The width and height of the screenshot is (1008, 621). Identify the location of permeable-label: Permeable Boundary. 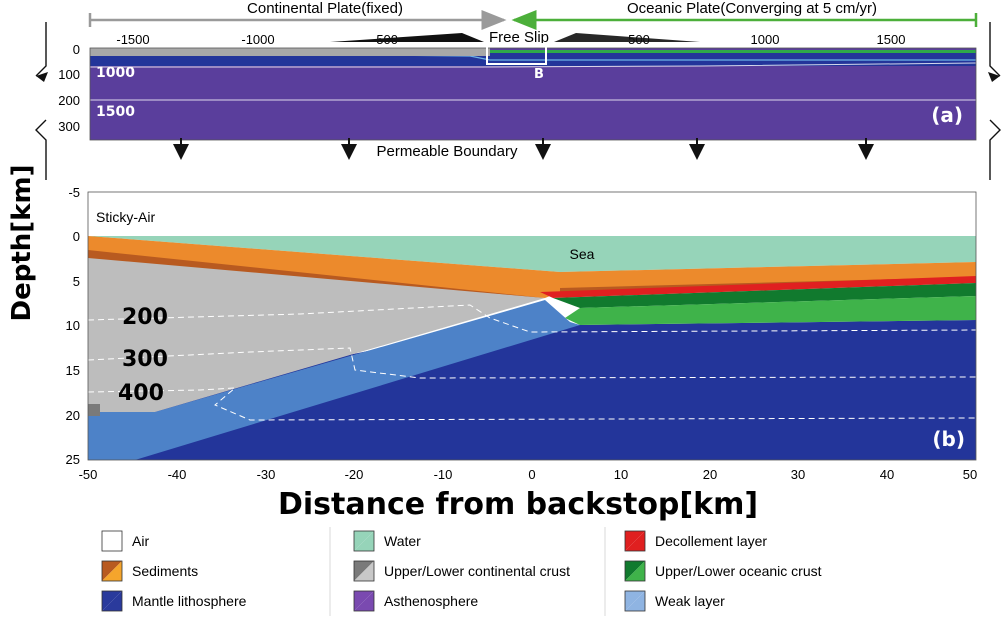
(447, 151).